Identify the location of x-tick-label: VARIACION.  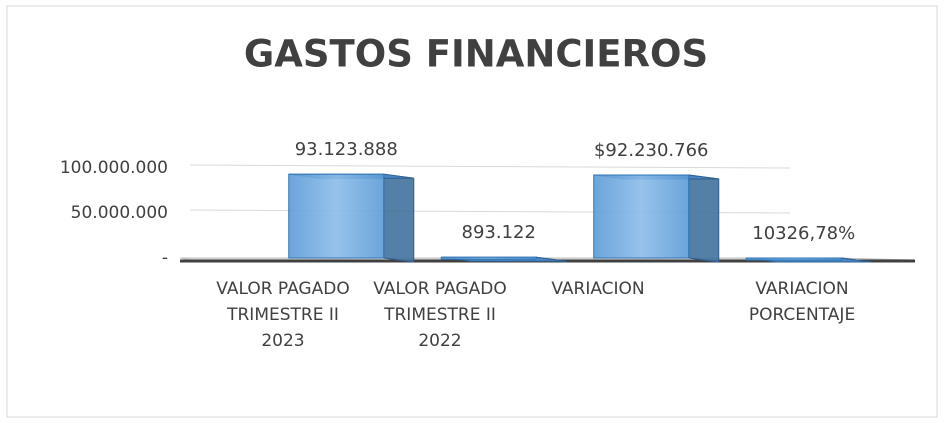
(598, 289).